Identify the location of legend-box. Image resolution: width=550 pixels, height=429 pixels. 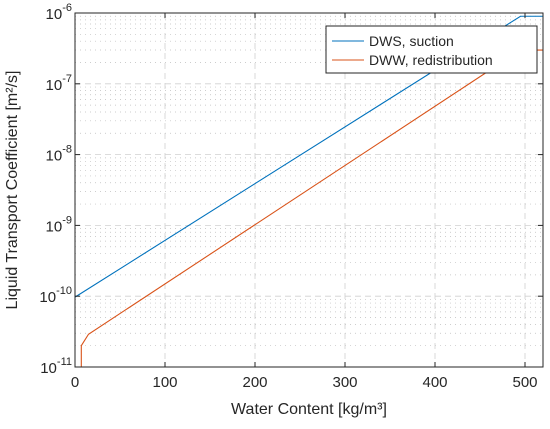
(431, 49).